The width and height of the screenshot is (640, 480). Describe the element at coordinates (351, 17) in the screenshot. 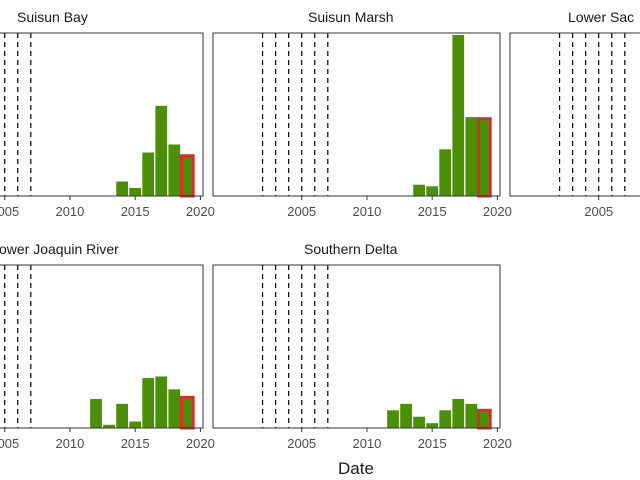

I see `panel-title: Suisun Marsh` at that location.